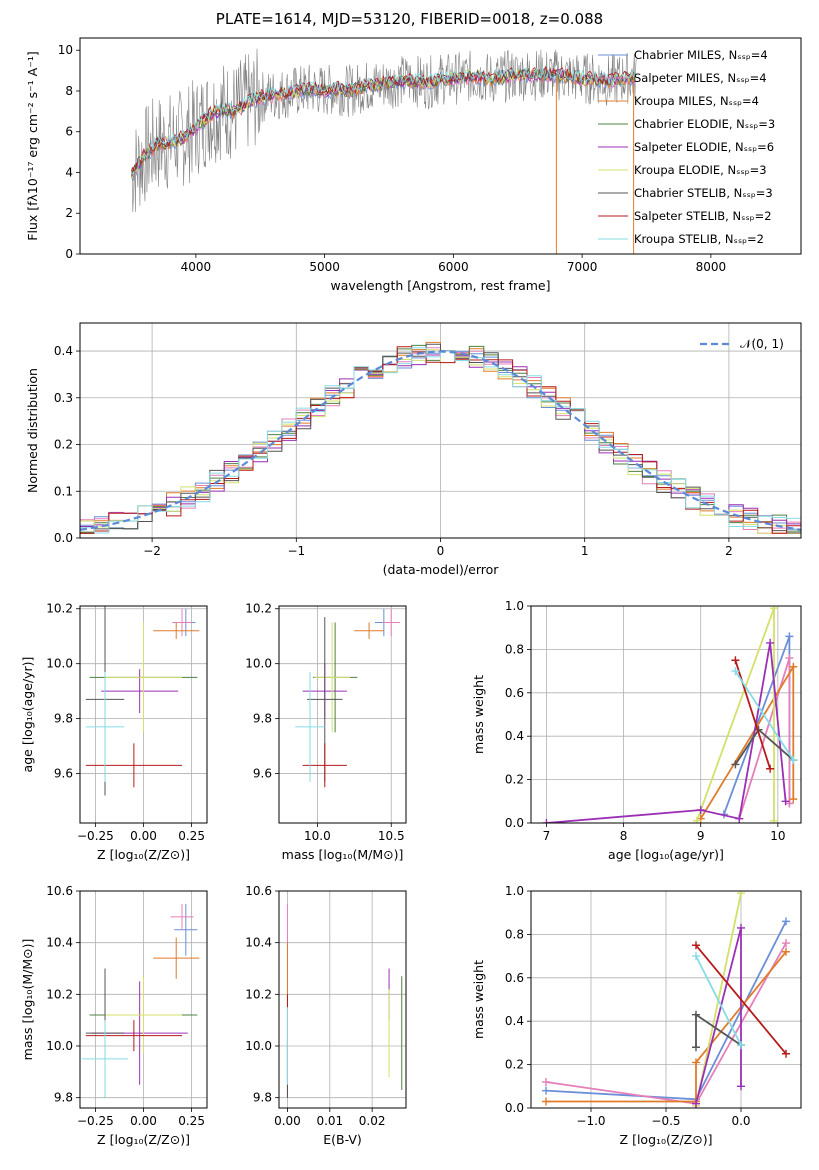 This screenshot has height=1170, width=819. What do you see at coordinates (590, 1121) in the screenshot?
I see `tick-label-x: −1.0` at bounding box center [590, 1121].